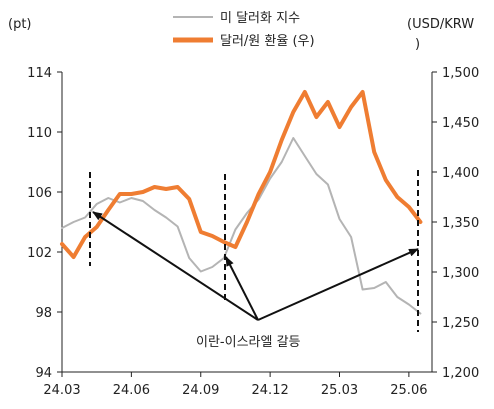  Describe the element at coordinates (131, 390) in the screenshot. I see `x-tick-label: 24.06` at that location.